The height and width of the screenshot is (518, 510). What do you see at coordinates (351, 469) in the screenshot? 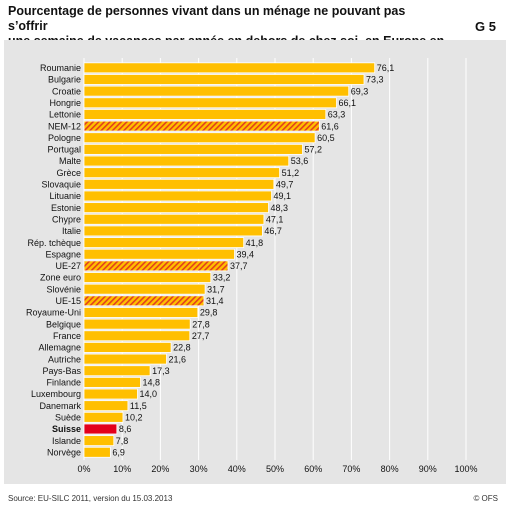
I see `x-tick-label: 70%` at bounding box center [351, 469].